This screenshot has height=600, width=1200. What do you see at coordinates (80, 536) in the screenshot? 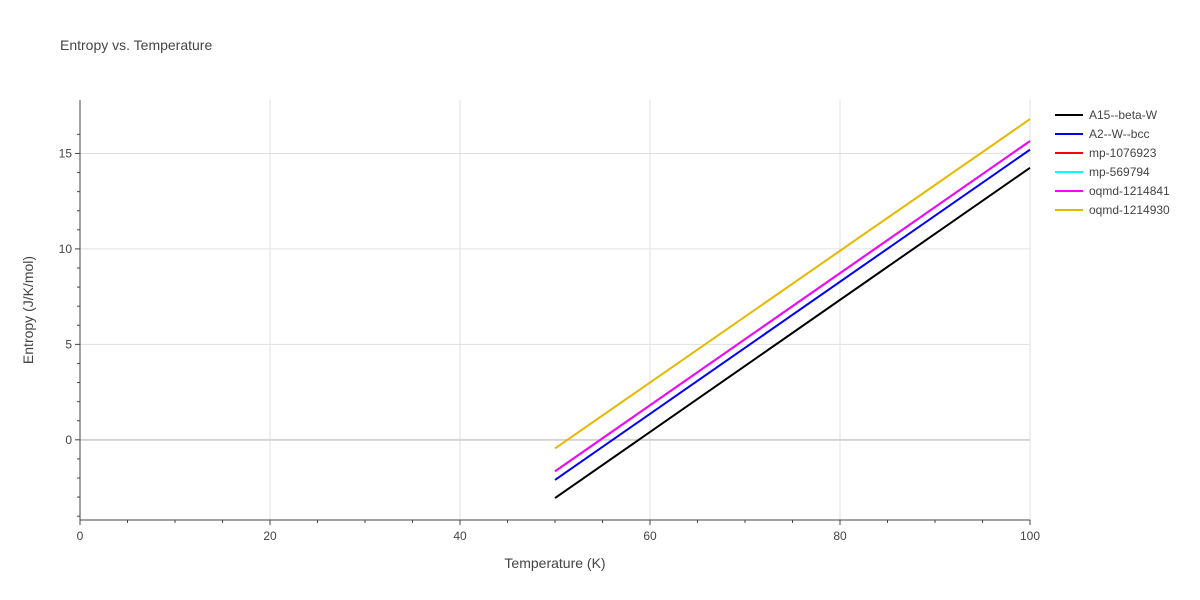
I see `x-tick-label: 0` at bounding box center [80, 536].